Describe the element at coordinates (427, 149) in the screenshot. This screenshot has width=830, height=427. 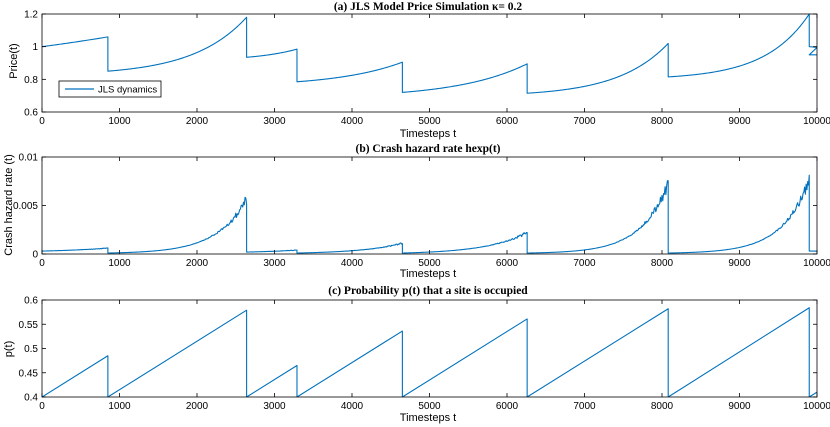
I see `chart-title-hazard: (b) Crash hazard rate hexp(t)` at that location.